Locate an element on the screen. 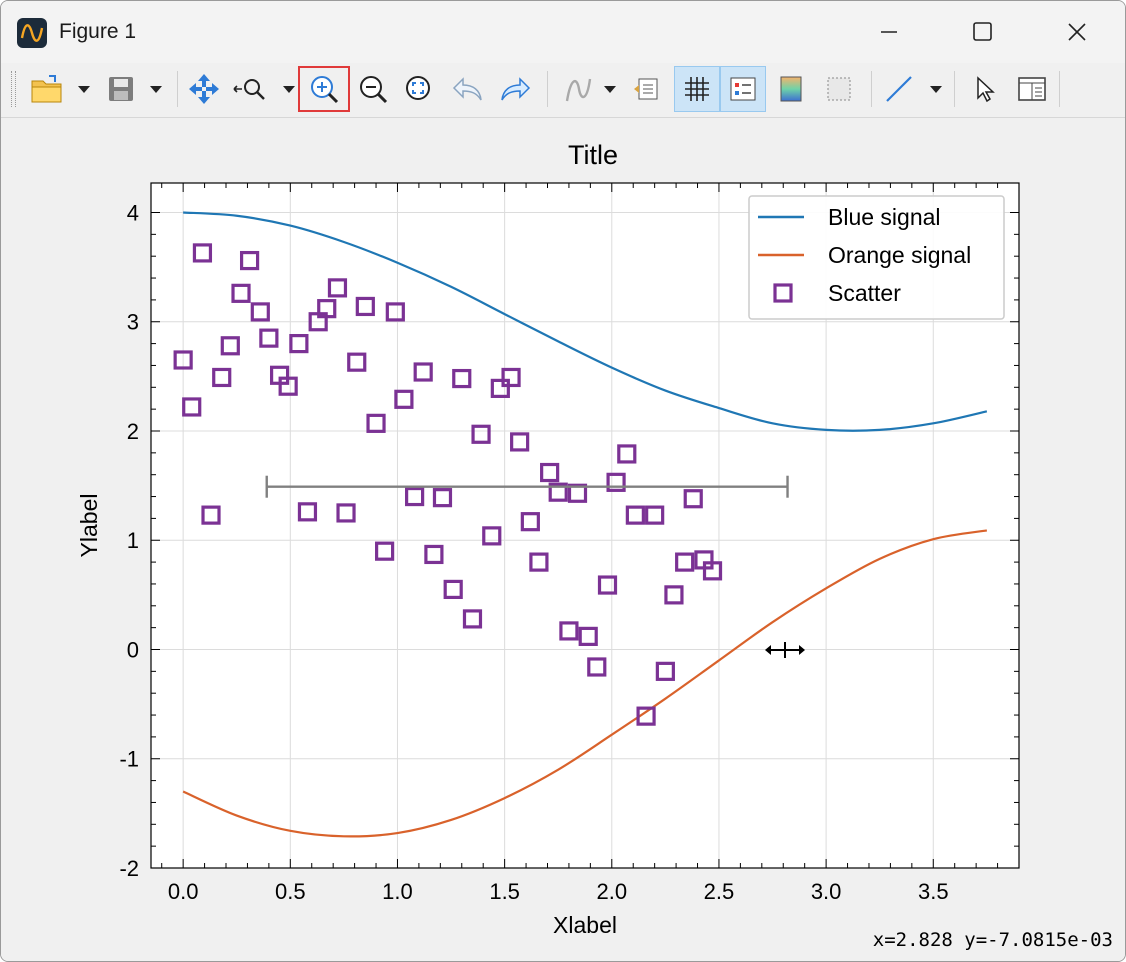 Image resolution: width=1126 pixels, height=962 pixels. zoom-out-button is located at coordinates (373, 89).